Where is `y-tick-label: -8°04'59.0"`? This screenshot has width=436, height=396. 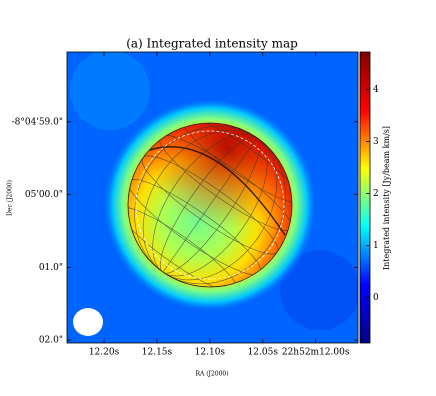 y-tick-label: -8°04'59.0" is located at coordinates (37, 122).